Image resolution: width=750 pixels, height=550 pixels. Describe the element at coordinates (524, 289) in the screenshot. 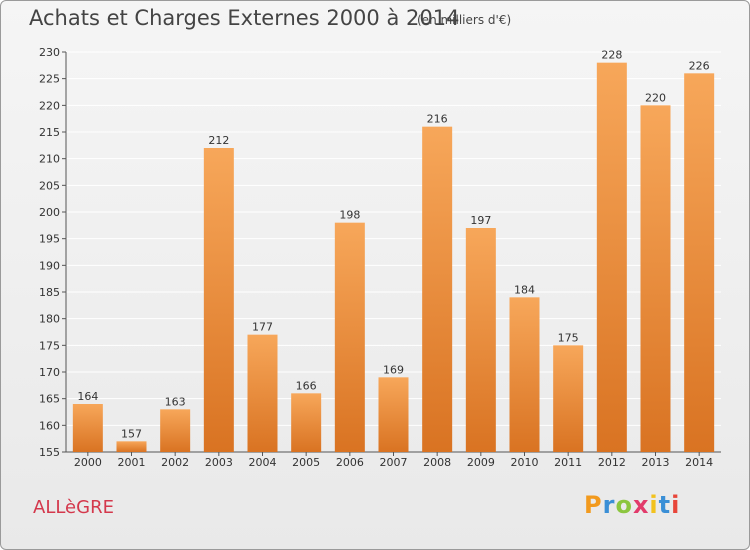

I see `data-label: 184` at that location.